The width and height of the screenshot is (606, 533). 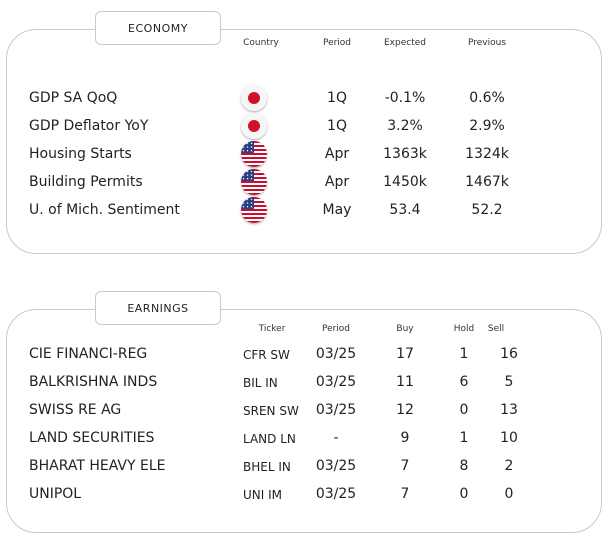 What do you see at coordinates (92, 438) in the screenshot?
I see `company-name: LAND SECURITIES` at bounding box center [92, 438].